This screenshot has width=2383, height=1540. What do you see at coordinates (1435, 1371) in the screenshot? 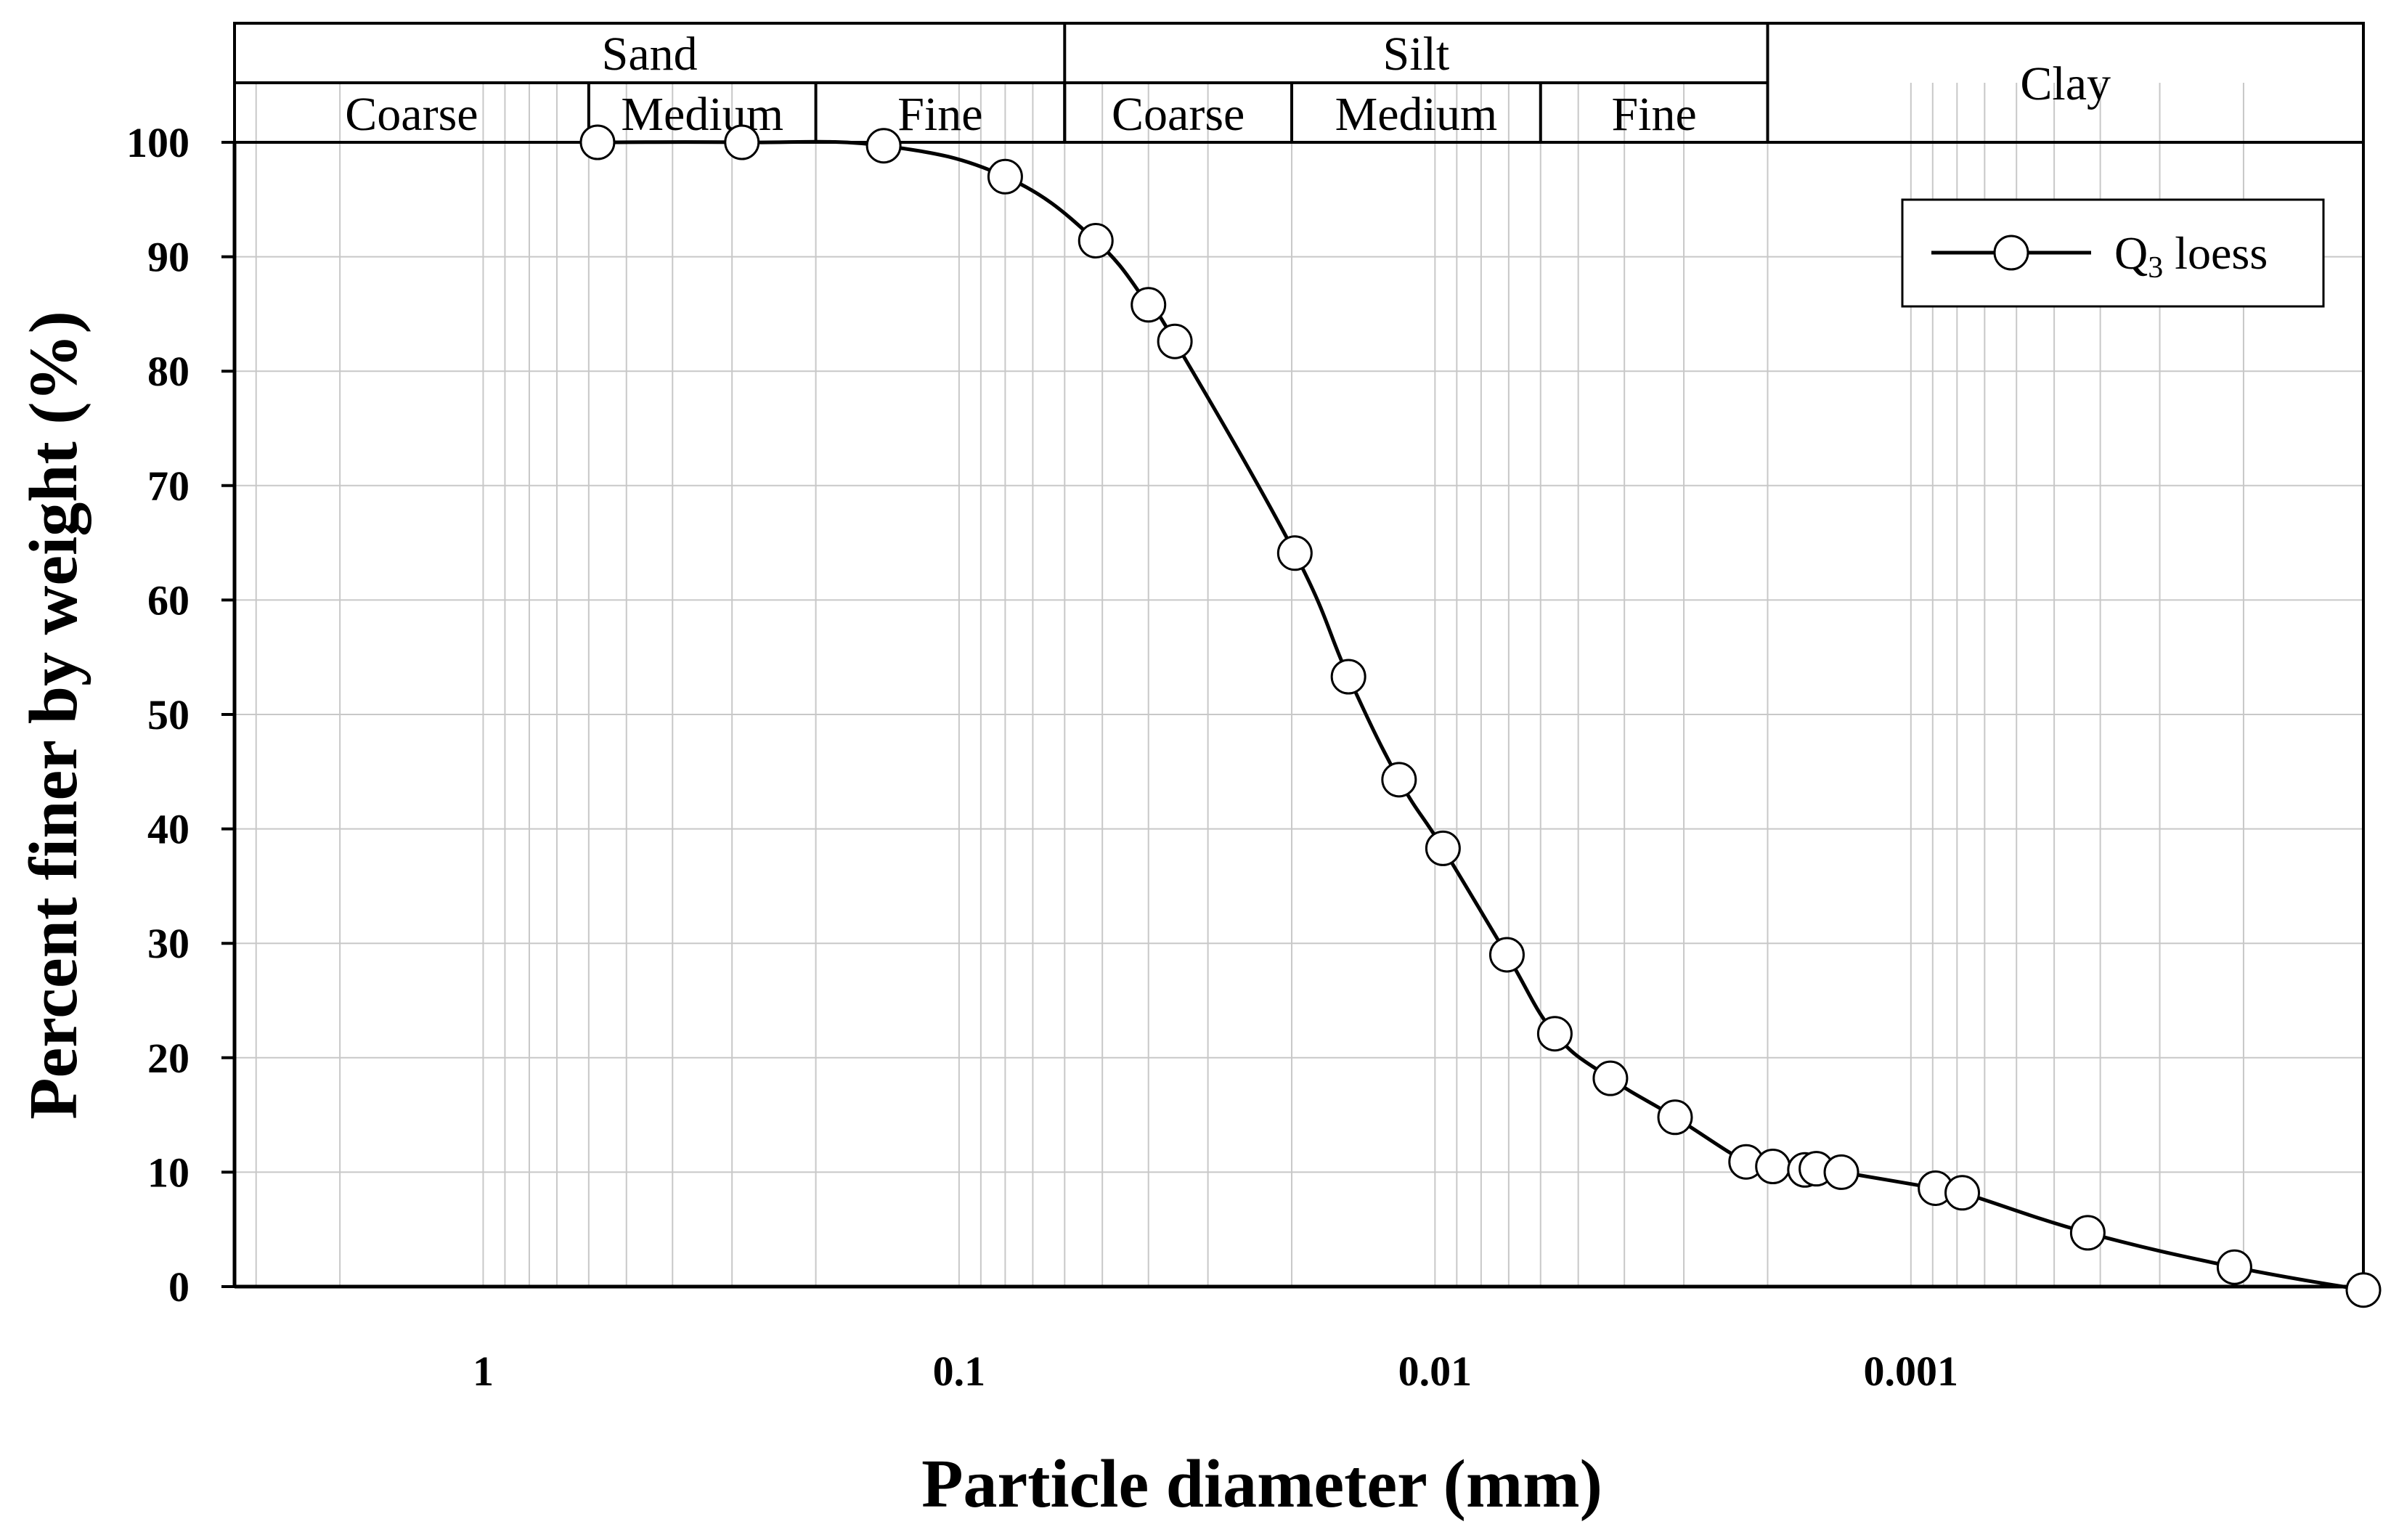
I see `x-tick-label: 0.01` at bounding box center [1435, 1371].